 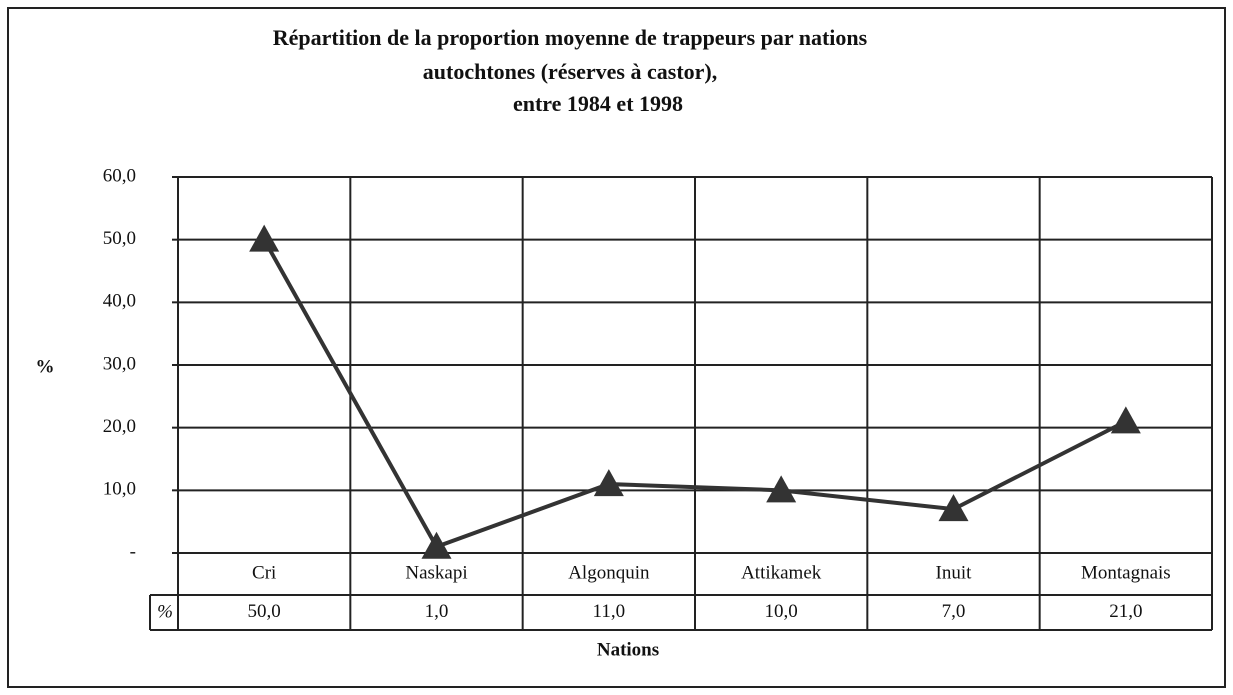 What do you see at coordinates (165, 611) in the screenshot?
I see `table-row-label: %` at bounding box center [165, 611].